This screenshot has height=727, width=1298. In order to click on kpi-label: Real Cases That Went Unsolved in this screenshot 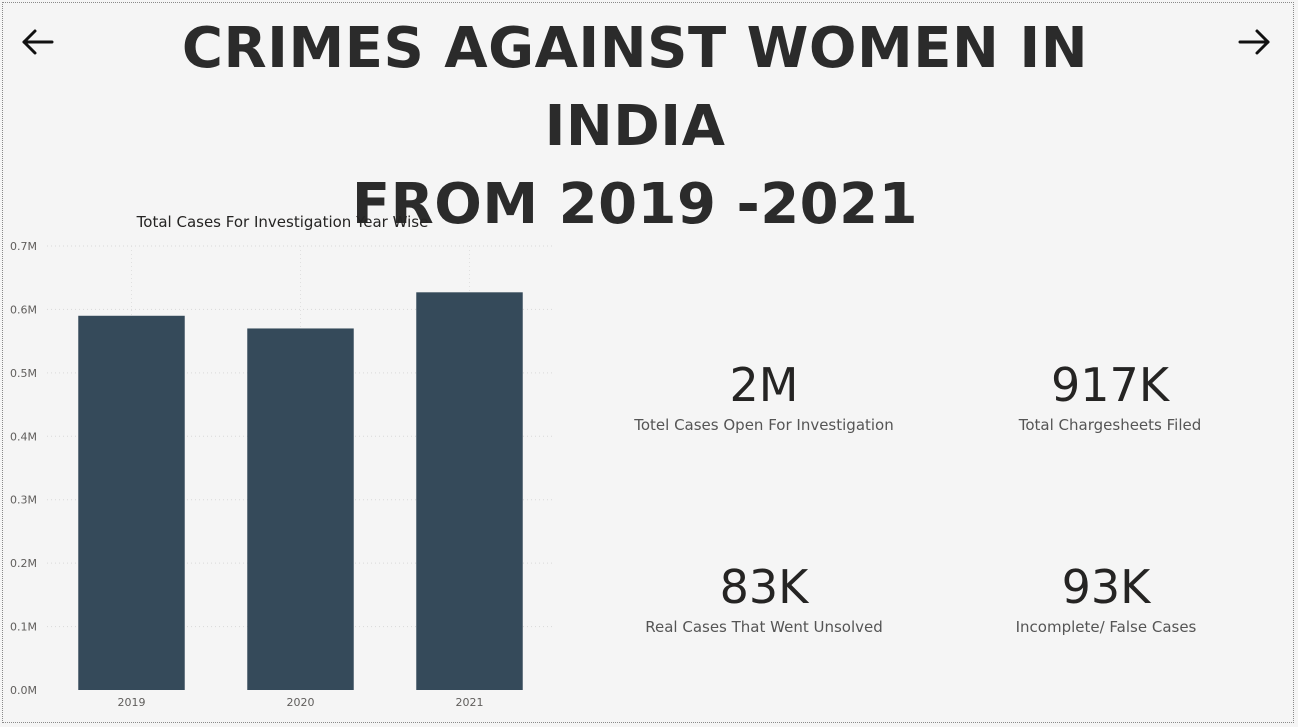, I will do `click(764, 627)`.